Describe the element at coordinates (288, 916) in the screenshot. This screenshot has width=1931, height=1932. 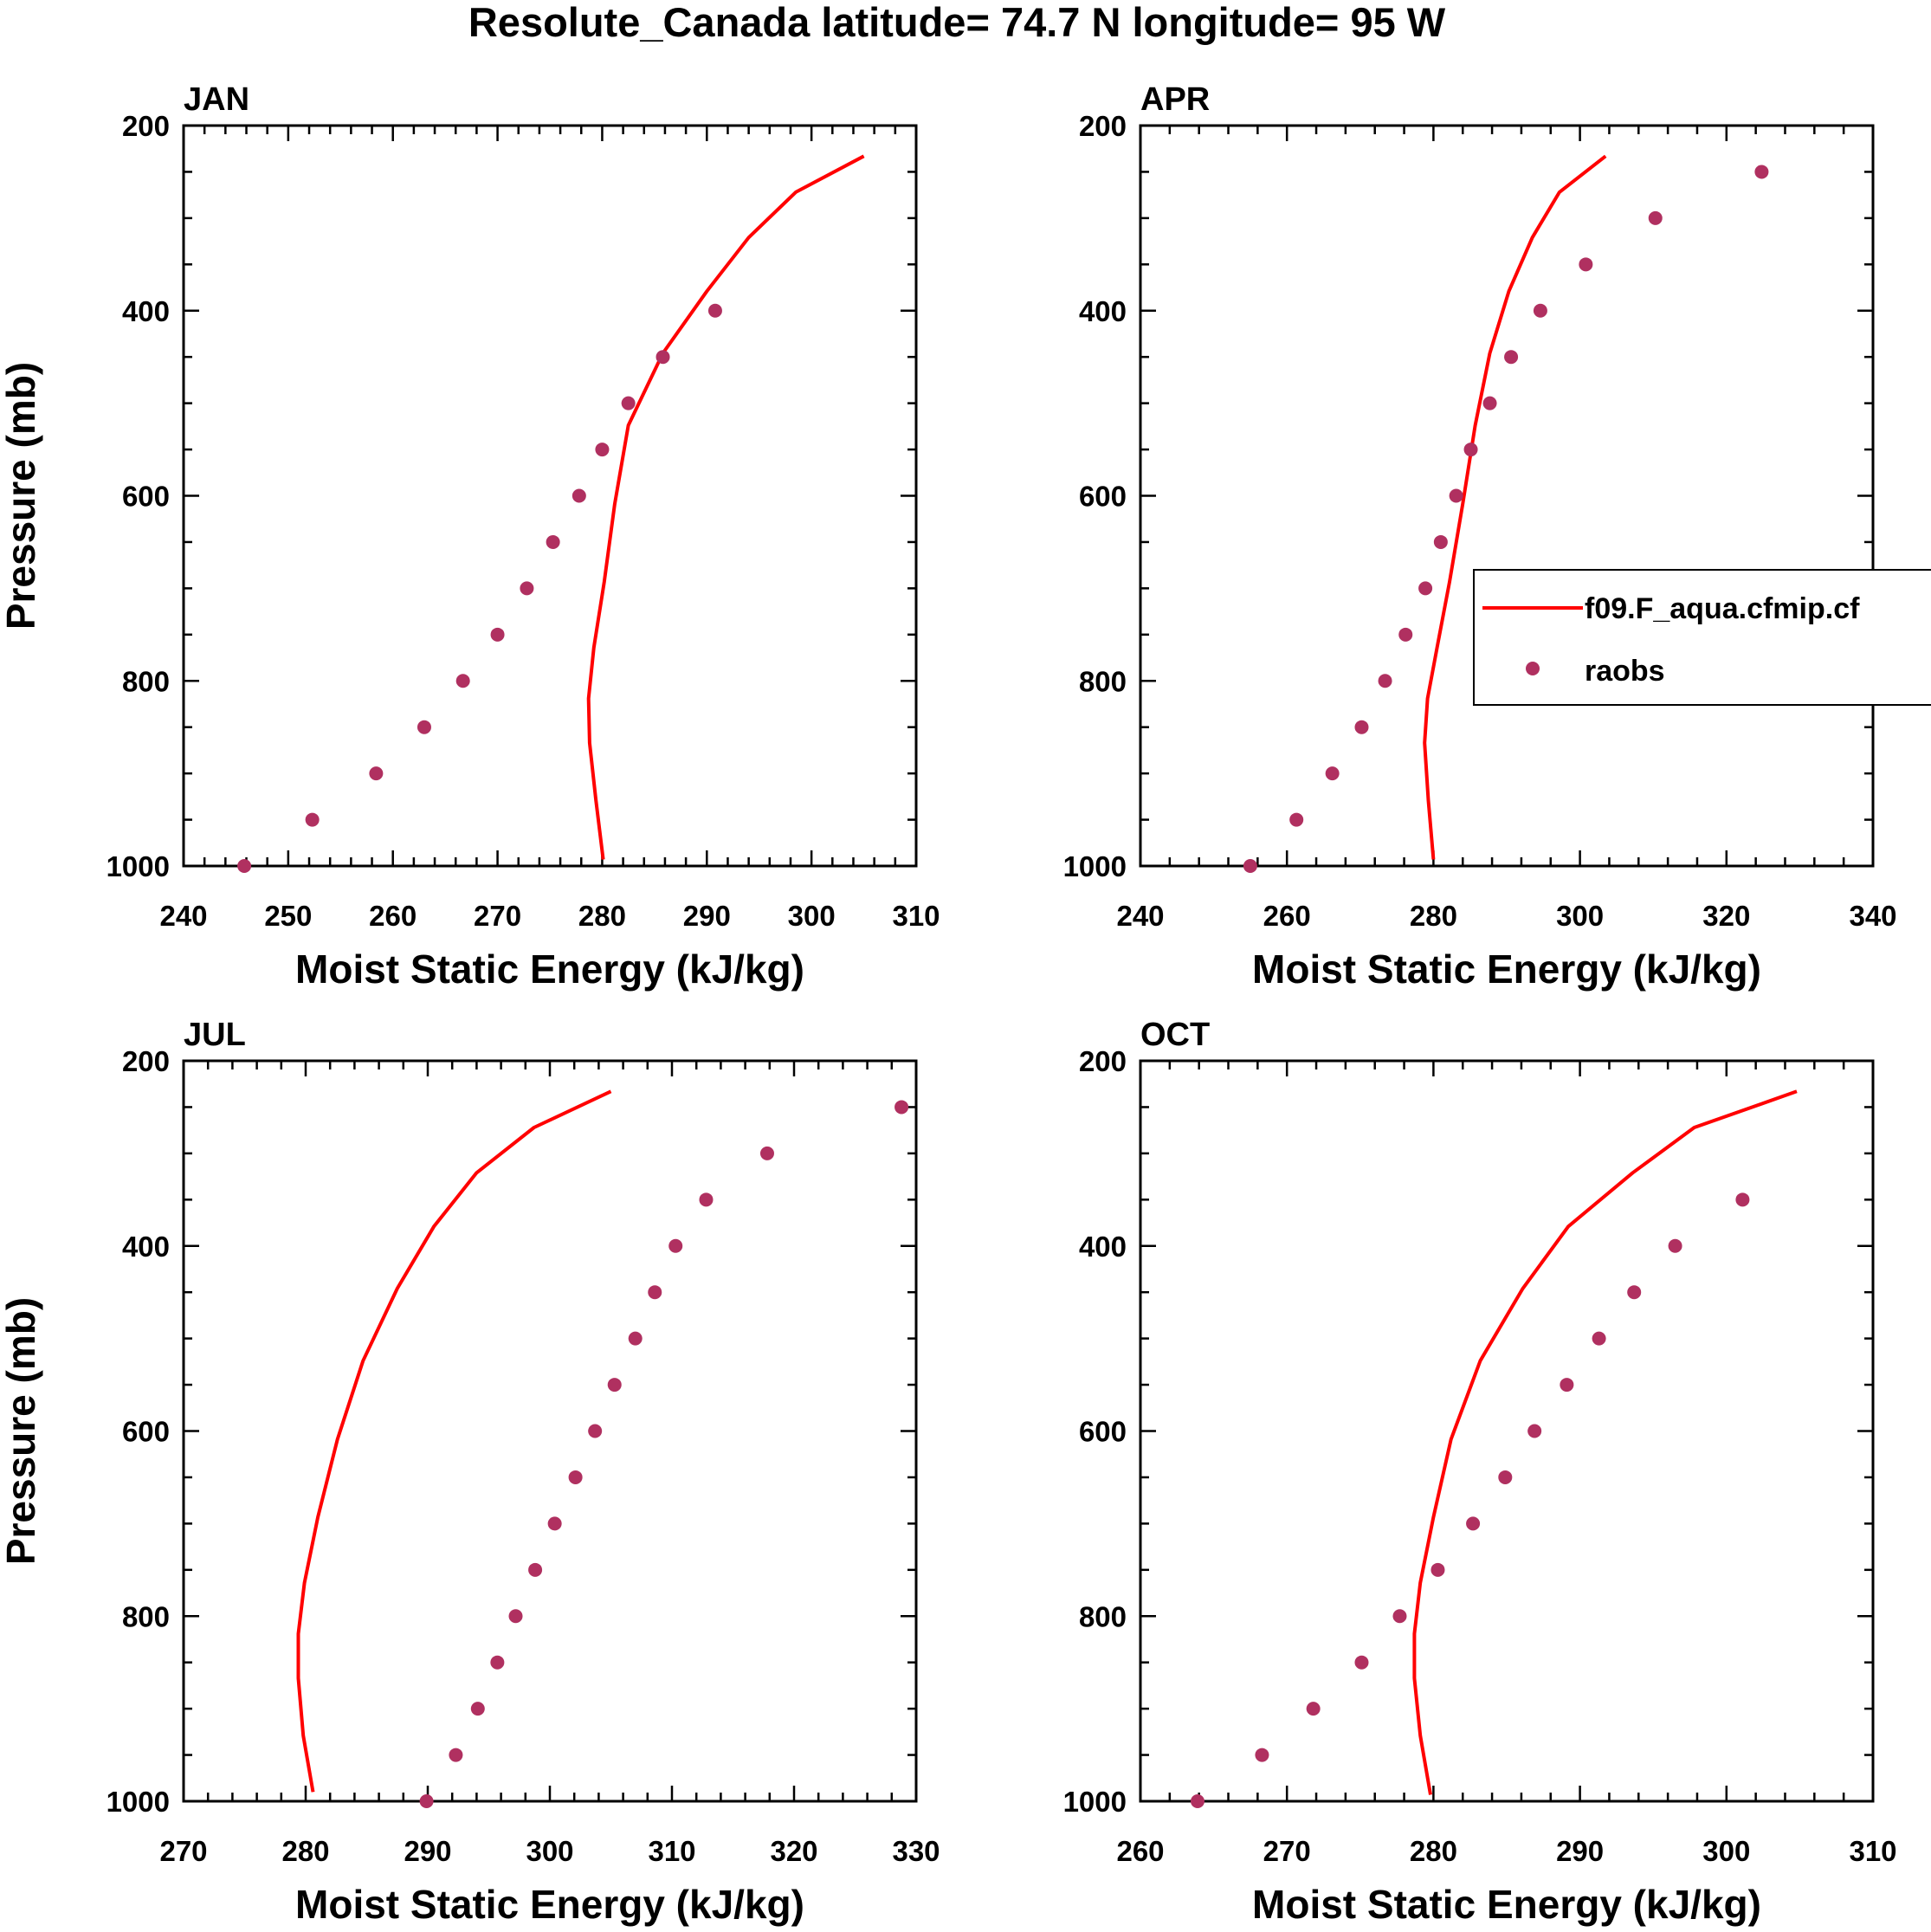
I see `x-tick-label: 250` at that location.